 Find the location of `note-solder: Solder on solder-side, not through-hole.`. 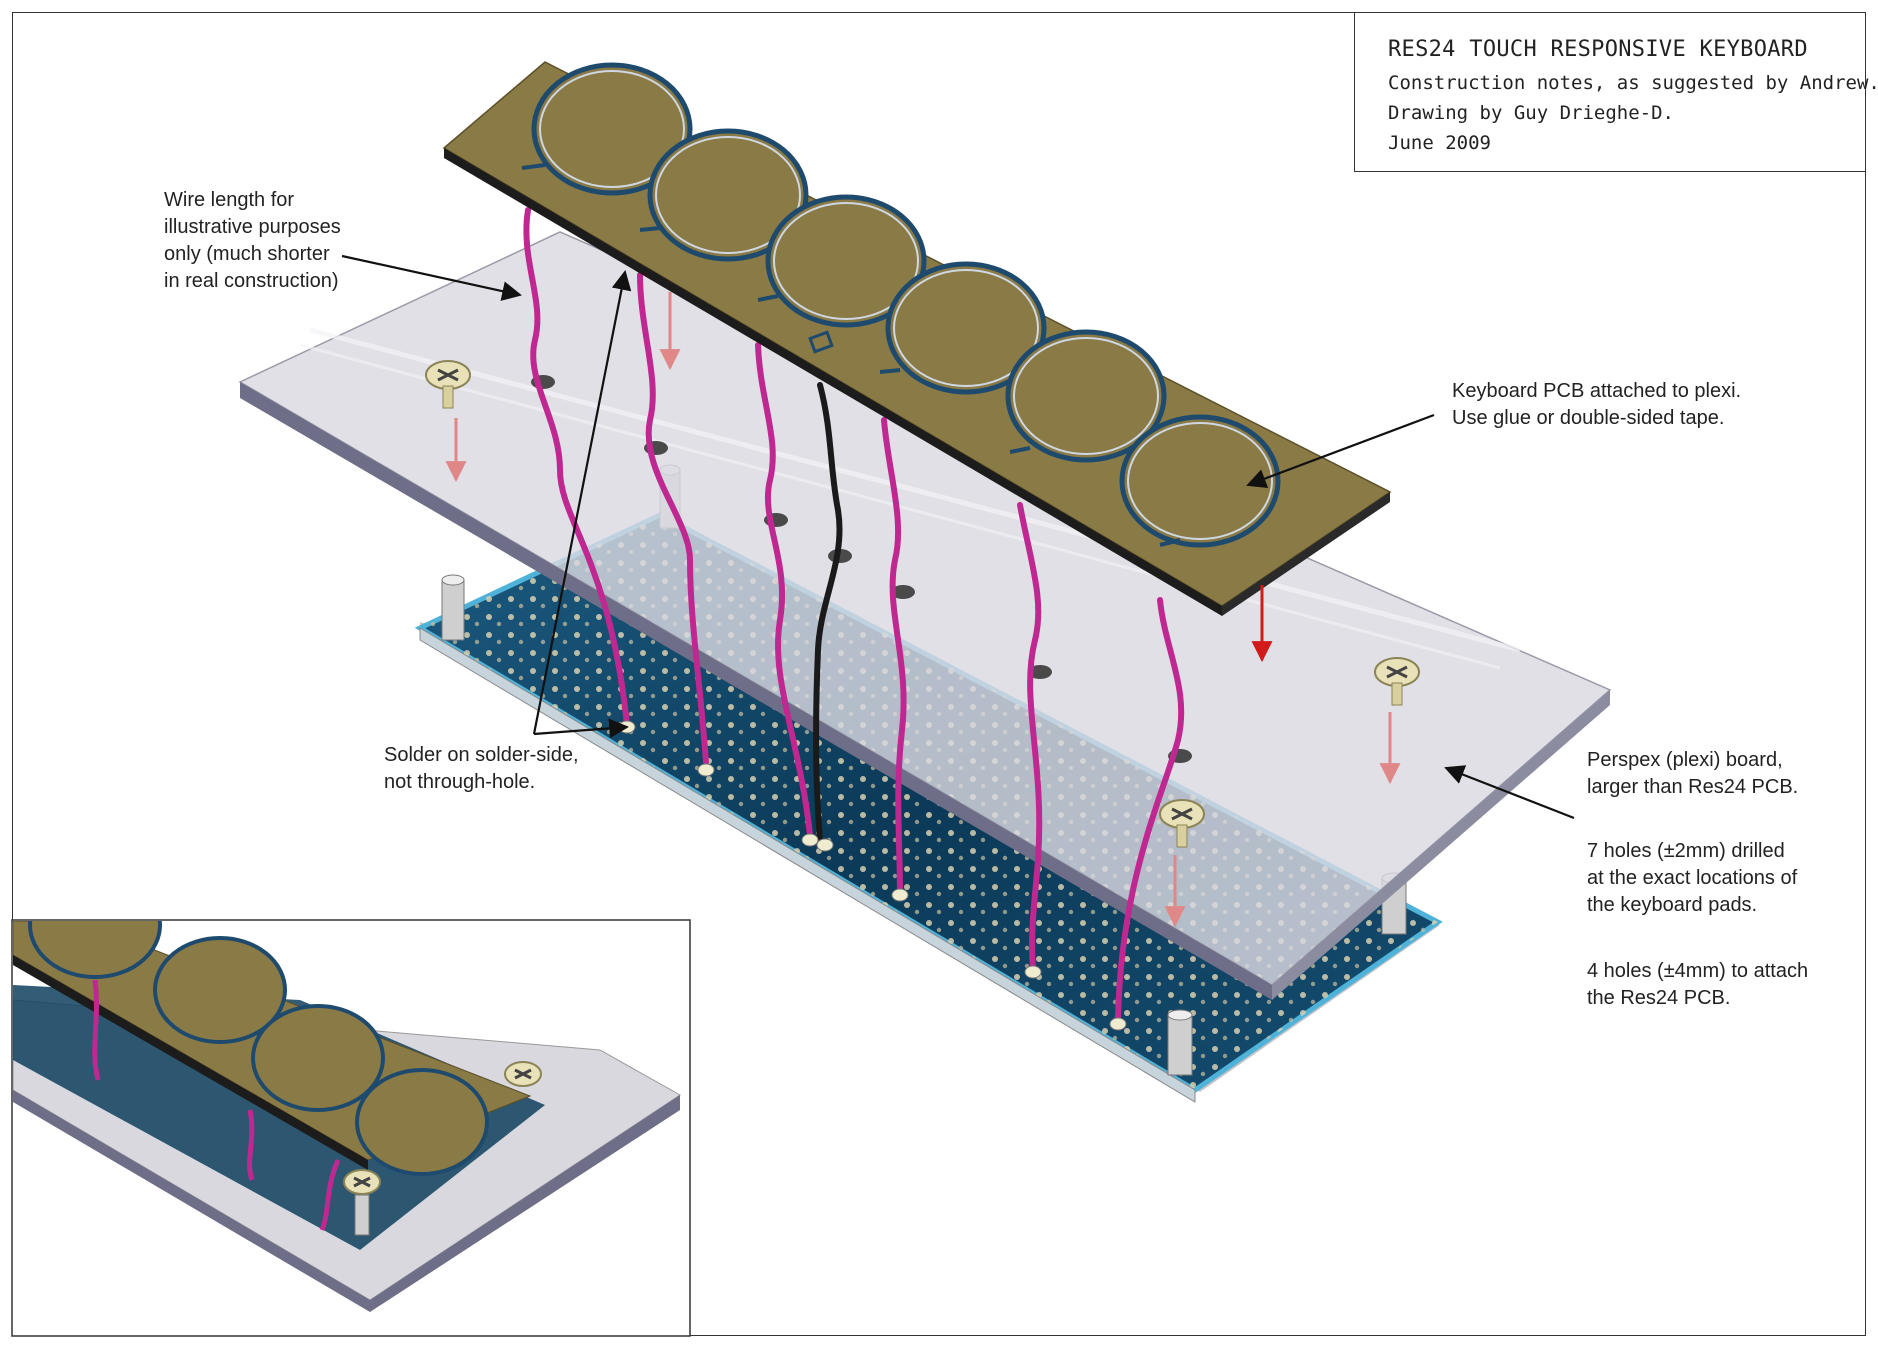

note-solder: Solder on solder-side, not through-hole. is located at coordinates (481, 768).